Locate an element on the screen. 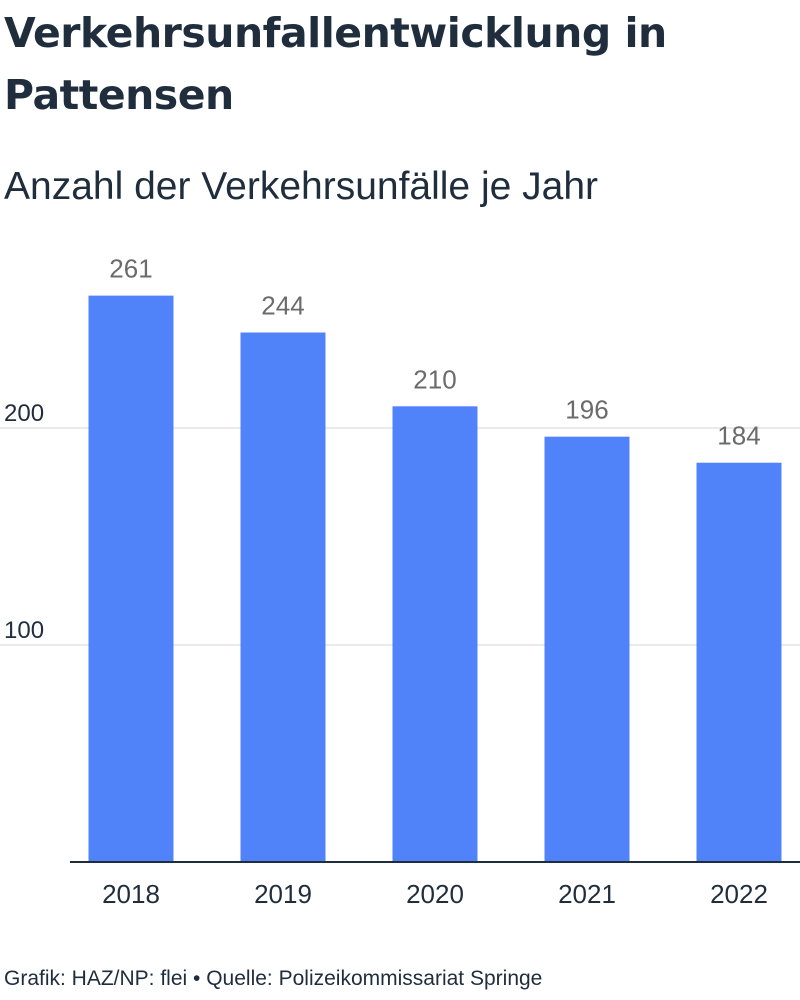  bar-2020 is located at coordinates (435, 634).